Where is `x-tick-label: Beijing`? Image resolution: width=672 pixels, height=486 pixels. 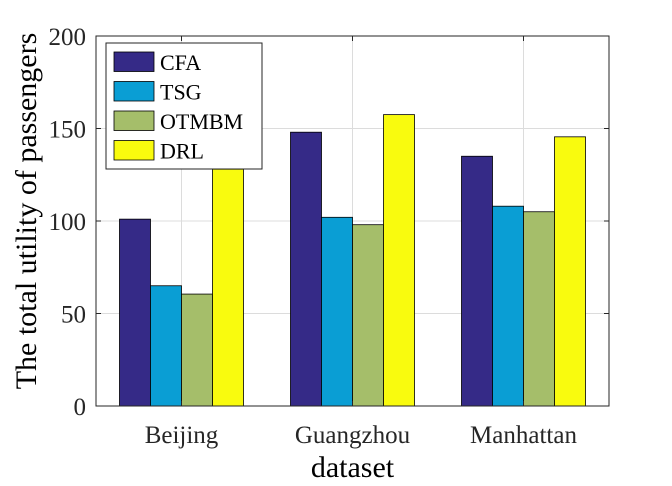 x-tick-label: Beijing is located at coordinates (182, 435).